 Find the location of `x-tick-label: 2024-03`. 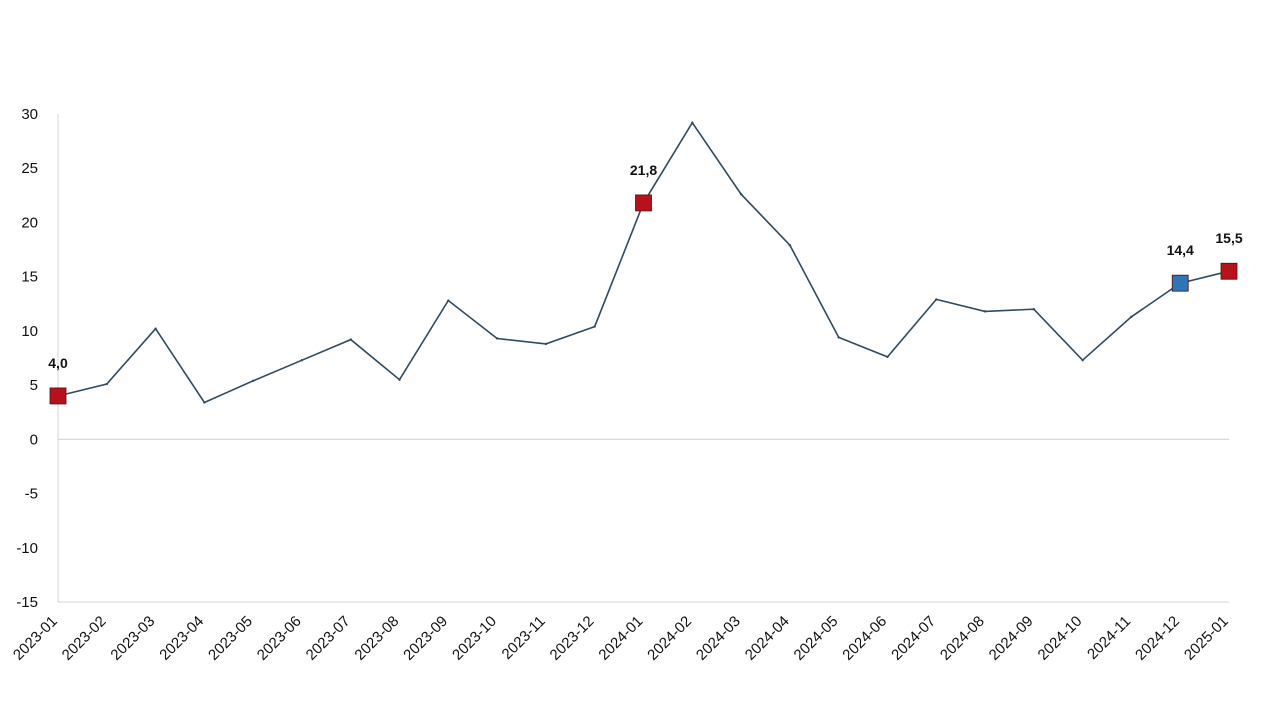

x-tick-label: 2024-03 is located at coordinates (718, 638).